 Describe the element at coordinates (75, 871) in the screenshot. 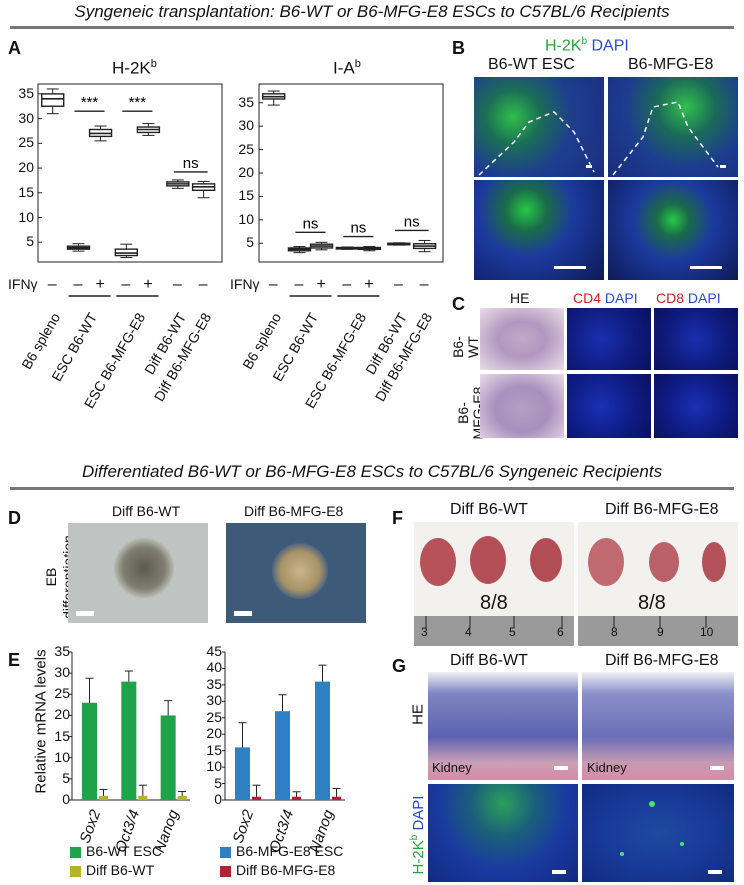

I see `legend-swatch-diff-wt` at that location.